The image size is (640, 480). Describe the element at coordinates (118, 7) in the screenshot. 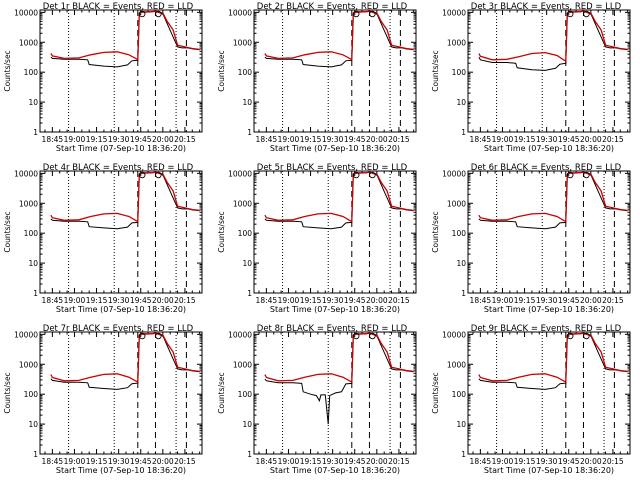

I see `plot-title: Det 1r BLACK = Events, RED = LLD` at that location.